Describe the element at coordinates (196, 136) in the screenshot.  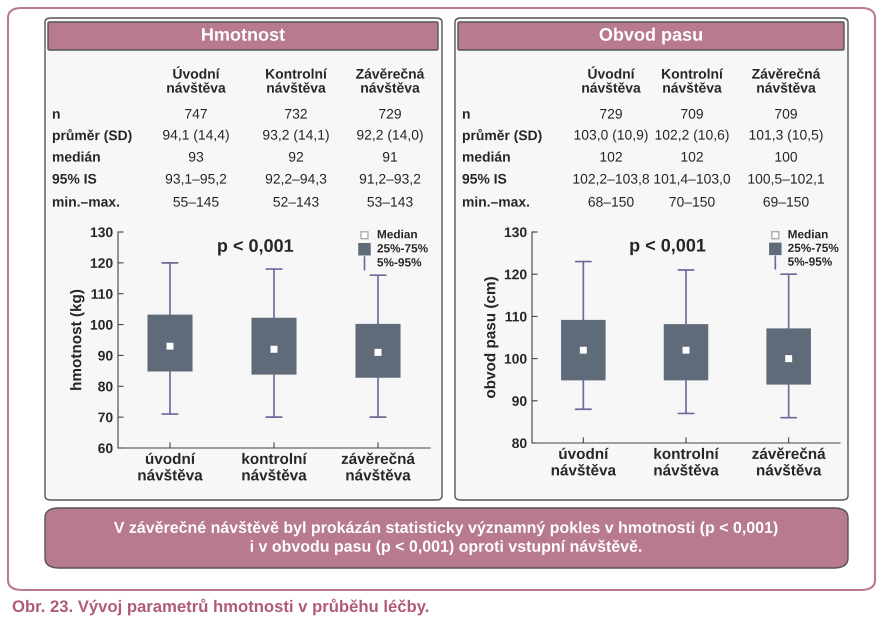
I see `text: 94,1 (14,4)` at that location.